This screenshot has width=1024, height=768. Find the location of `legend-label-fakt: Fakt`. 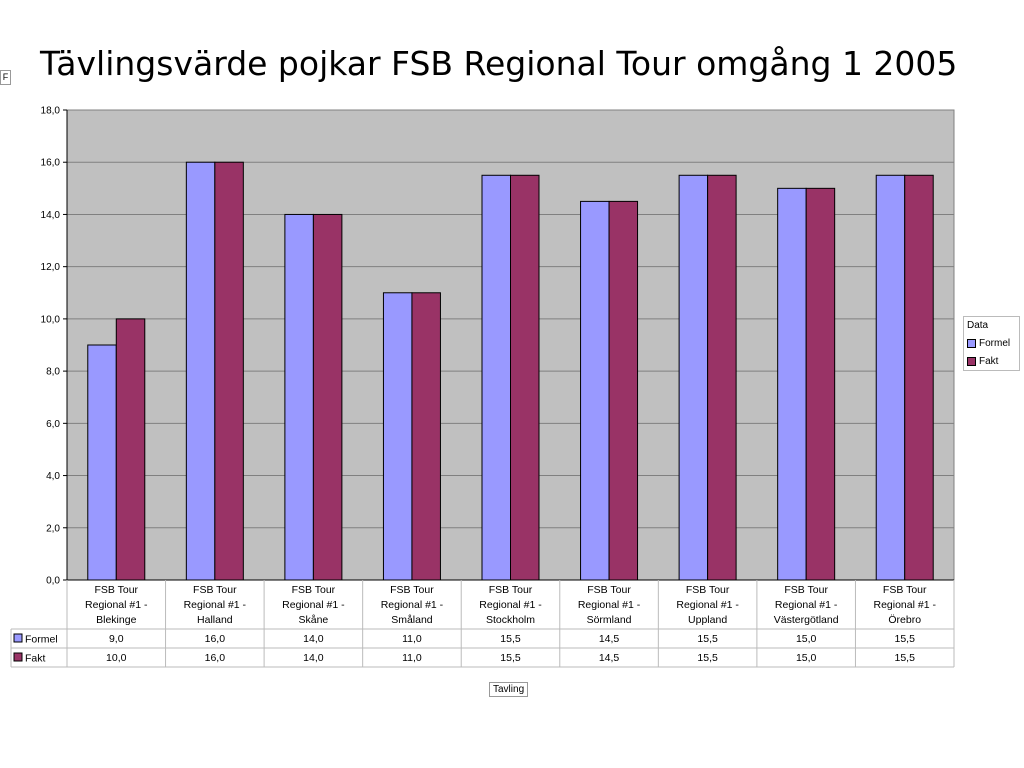

legend-label-fakt: Fakt is located at coordinates (989, 361).